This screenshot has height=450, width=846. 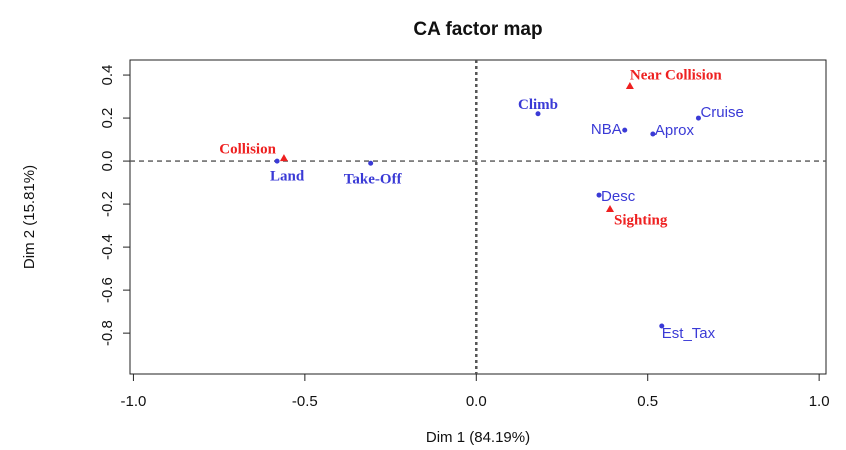 What do you see at coordinates (721, 112) in the screenshot?
I see `point-label: Cruise` at bounding box center [721, 112].